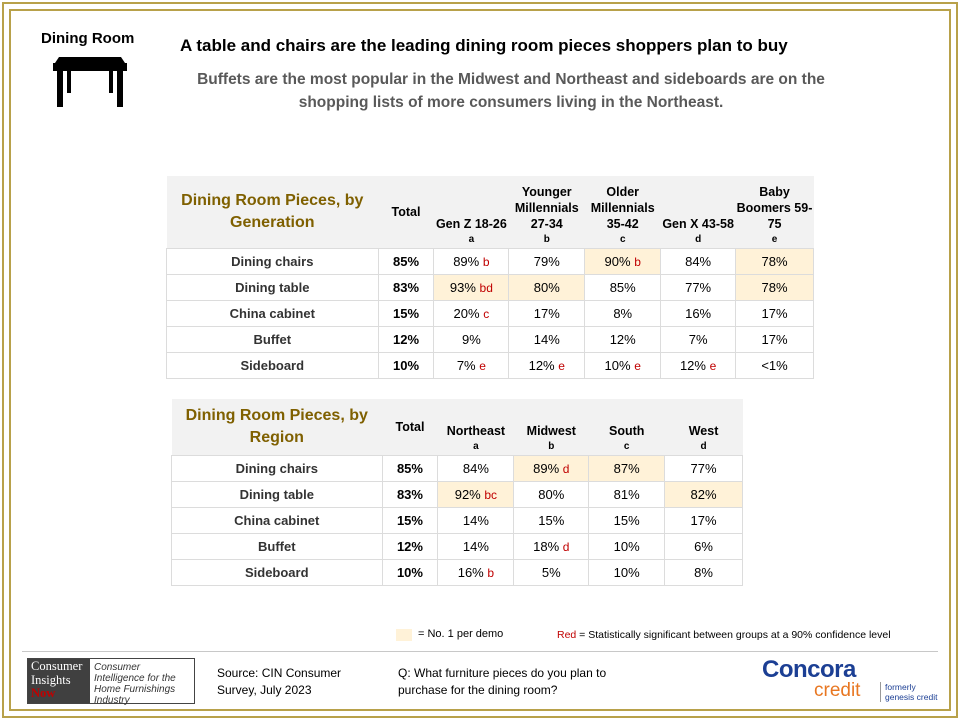 The width and height of the screenshot is (960, 720). I want to click on total-cell: 10%, so click(406, 365).